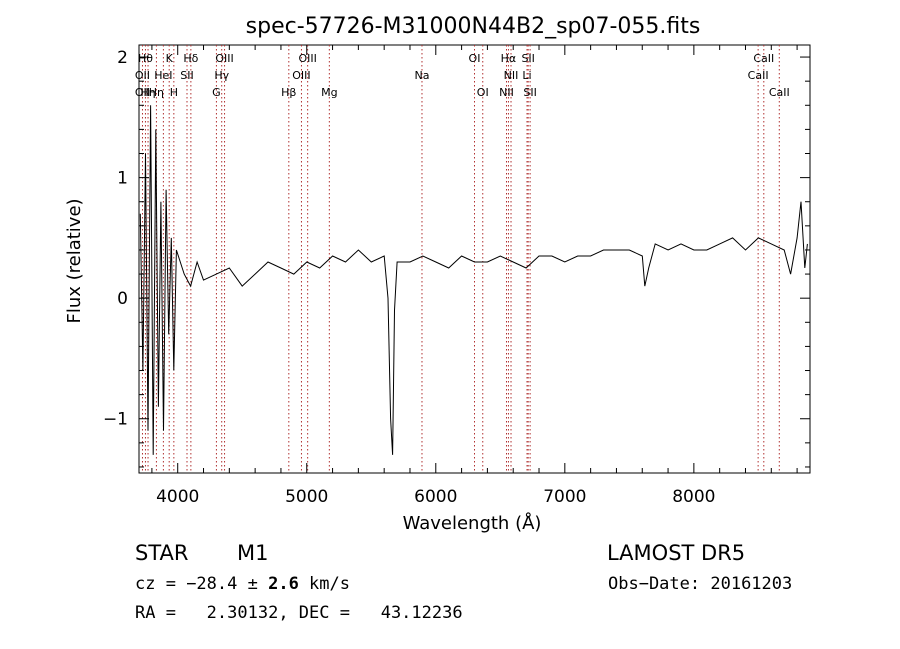 Image resolution: width=900 pixels, height=649 pixels. Describe the element at coordinates (170, 58) in the screenshot. I see `line-marker-label-6: K` at that location.